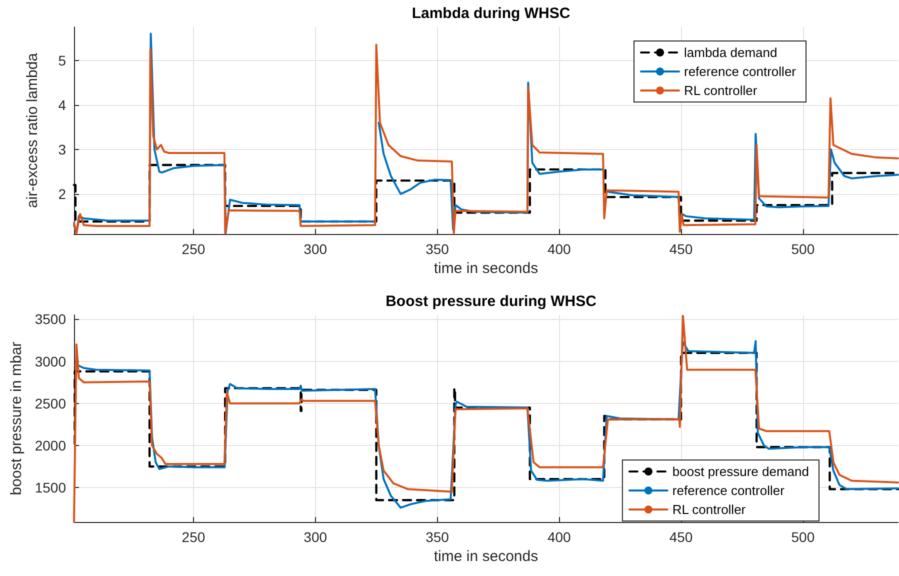  What do you see at coordinates (62, 60) in the screenshot?
I see `y-tick-label: 5` at bounding box center [62, 60].